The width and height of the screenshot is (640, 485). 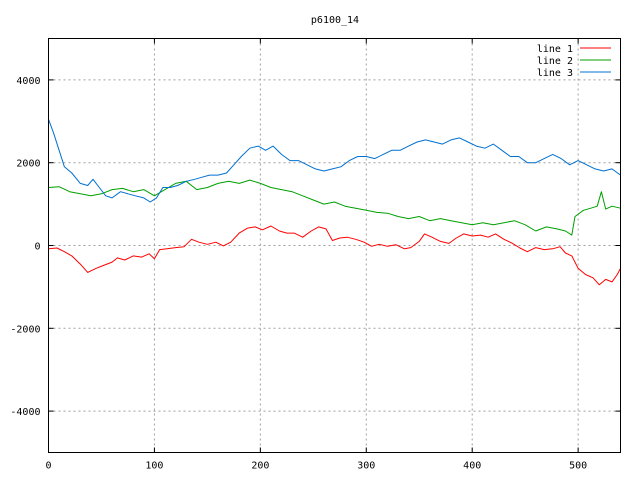 What do you see at coordinates (578, 466) in the screenshot?
I see `x-tick-label: 500` at bounding box center [578, 466].